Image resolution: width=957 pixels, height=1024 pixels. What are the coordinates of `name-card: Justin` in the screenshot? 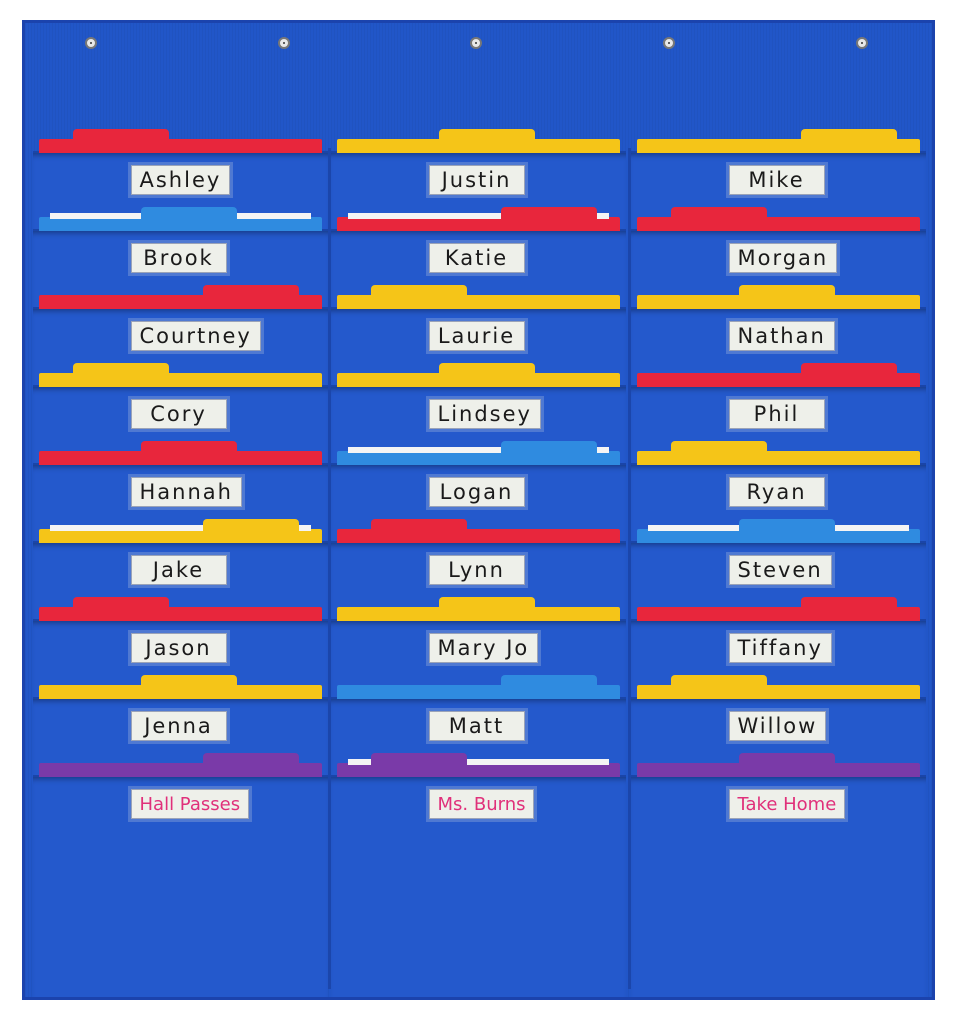 It's located at (476, 180).